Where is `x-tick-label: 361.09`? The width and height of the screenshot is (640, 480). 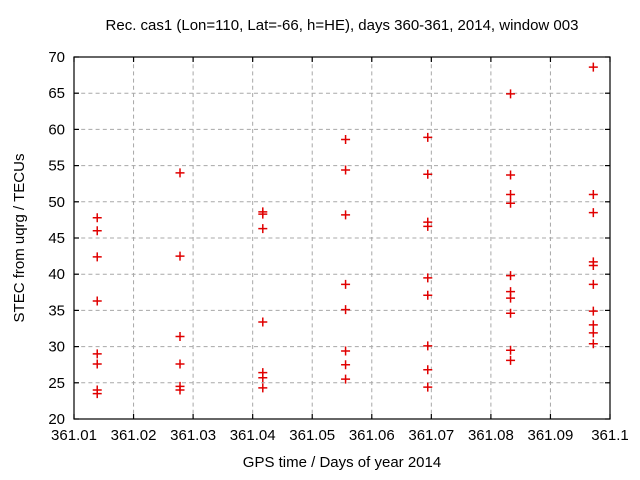 x-tick-label: 361.09 is located at coordinates (550, 435).